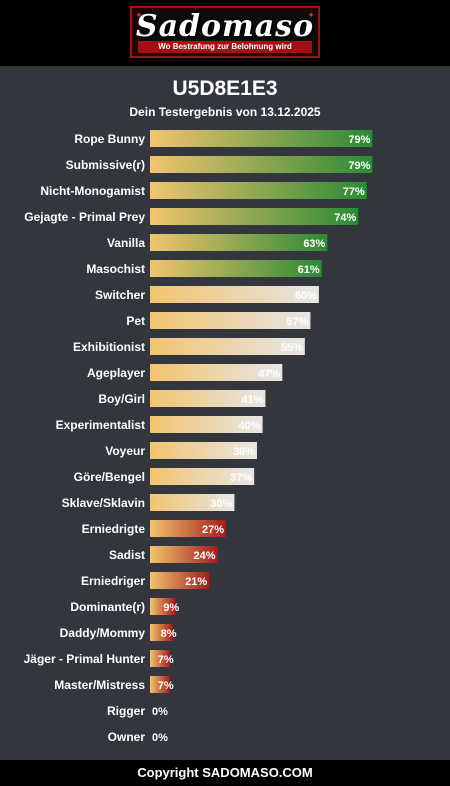 The width and height of the screenshot is (450, 786). Describe the element at coordinates (225, 112) in the screenshot. I see `result-subtitle: Dein Testergebnis von 13.12.2025` at that location.